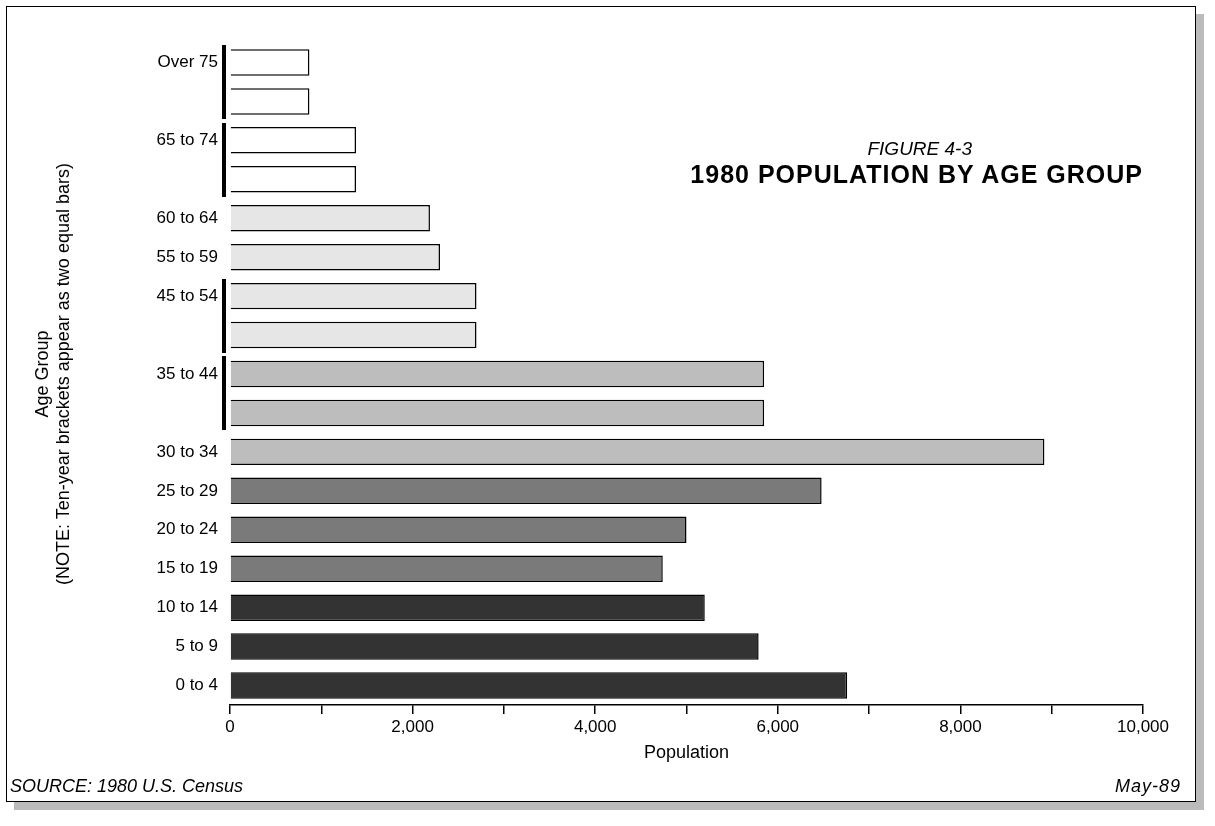 The image size is (1215, 826). I want to click on y-tick-label: 0 to 4, so click(196, 685).